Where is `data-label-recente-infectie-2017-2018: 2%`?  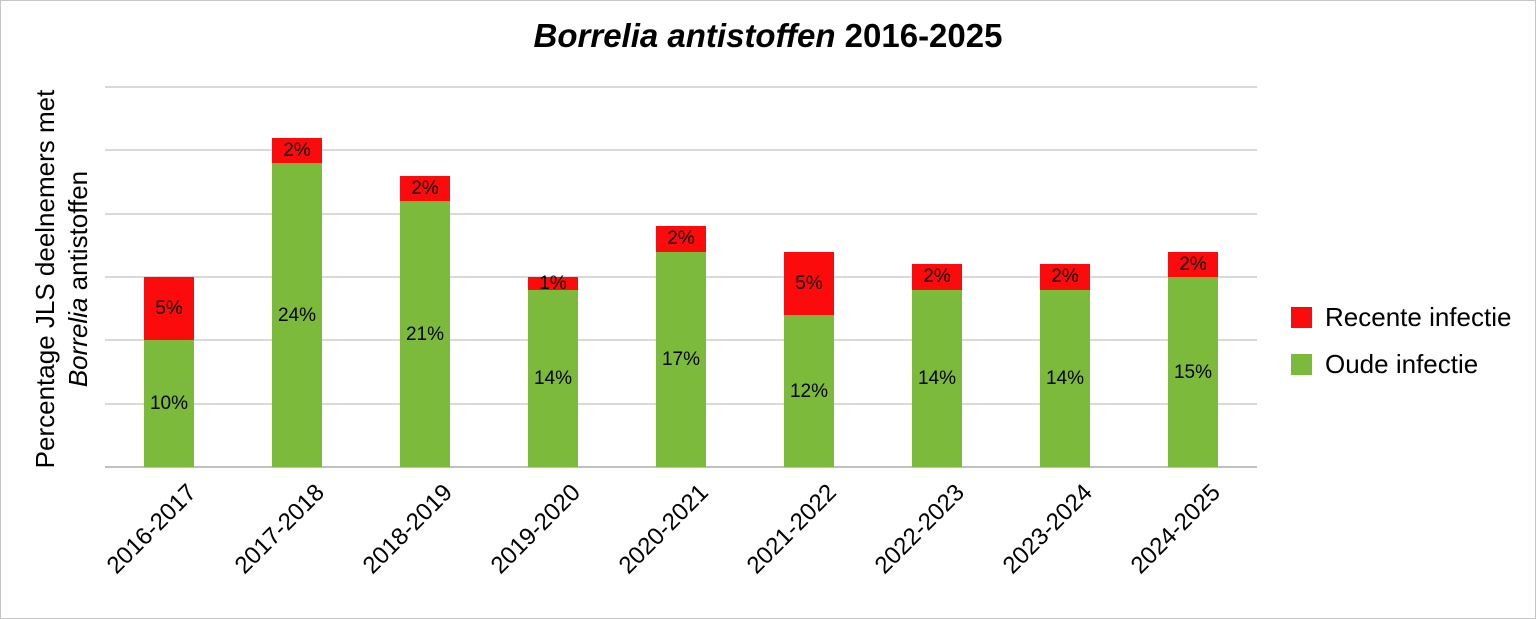 data-label-recente-infectie-2017-2018: 2% is located at coordinates (297, 150).